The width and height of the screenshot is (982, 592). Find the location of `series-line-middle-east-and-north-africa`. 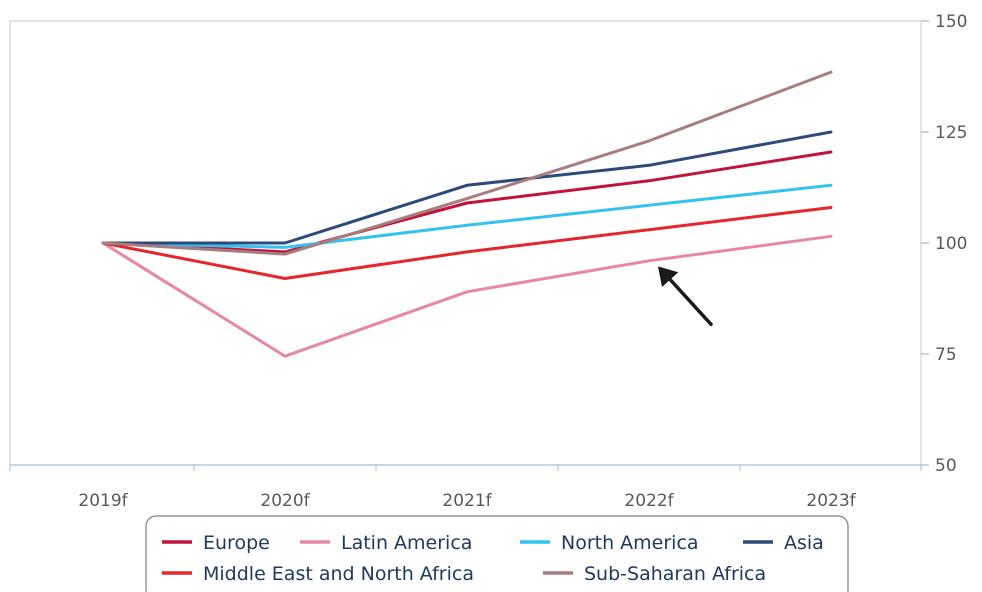

series-line-middle-east-and-north-africa is located at coordinates (467, 243).